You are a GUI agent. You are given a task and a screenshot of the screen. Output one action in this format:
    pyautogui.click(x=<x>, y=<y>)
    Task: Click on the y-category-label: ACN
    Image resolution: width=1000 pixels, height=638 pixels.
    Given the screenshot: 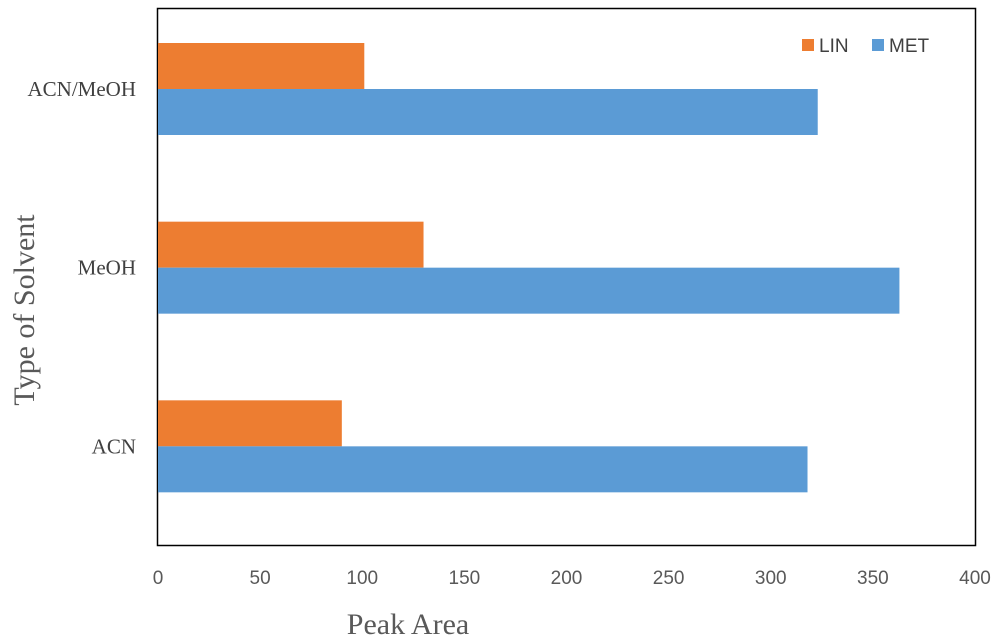 What is the action you would take?
    pyautogui.click(x=114, y=446)
    